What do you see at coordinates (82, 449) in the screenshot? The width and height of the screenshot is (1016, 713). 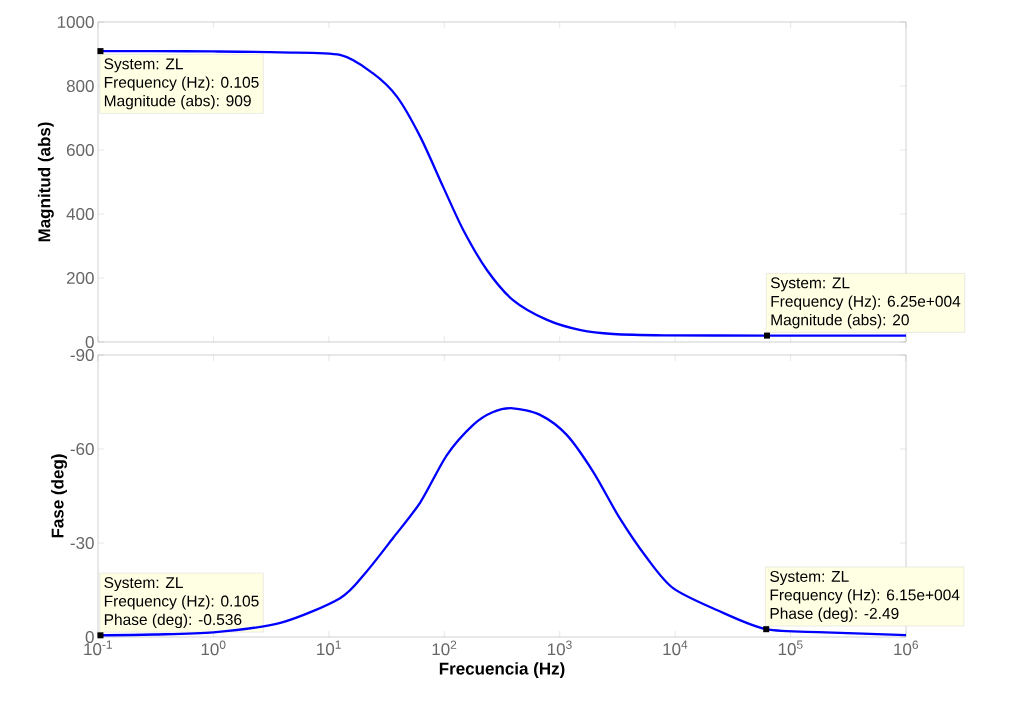 I see `y-tick-label: -60` at bounding box center [82, 449].